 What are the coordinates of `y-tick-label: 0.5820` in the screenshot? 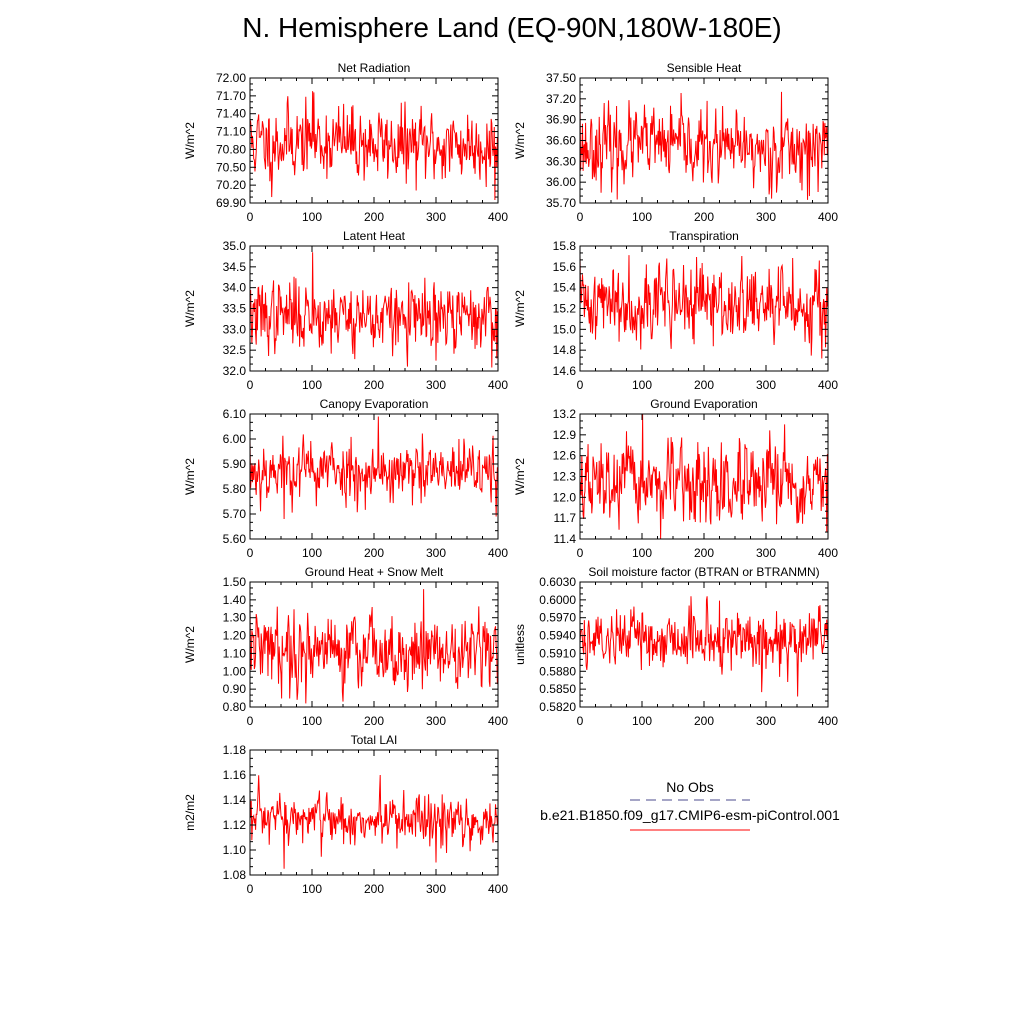 It's located at (557, 707).